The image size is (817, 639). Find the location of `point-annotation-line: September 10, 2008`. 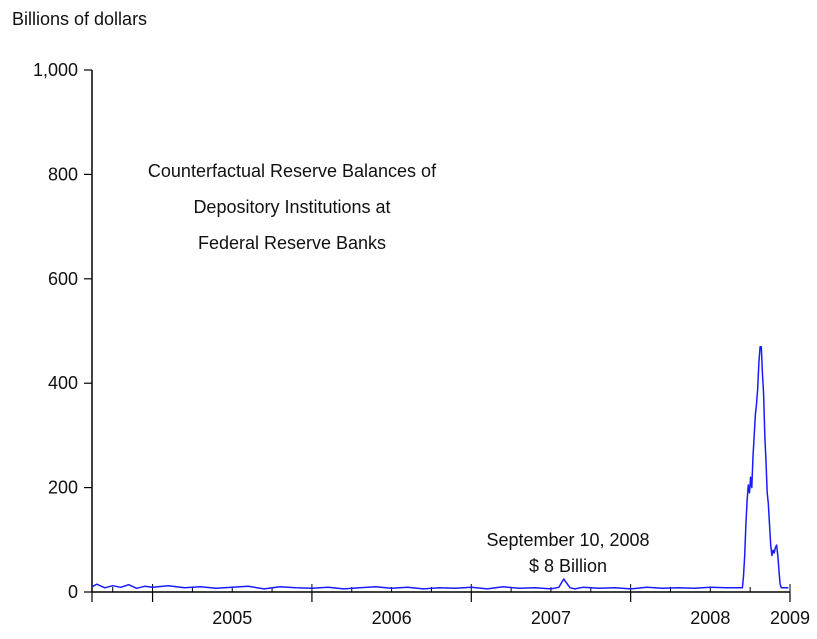

point-annotation-line: September 10, 2008 is located at coordinates (567, 540).